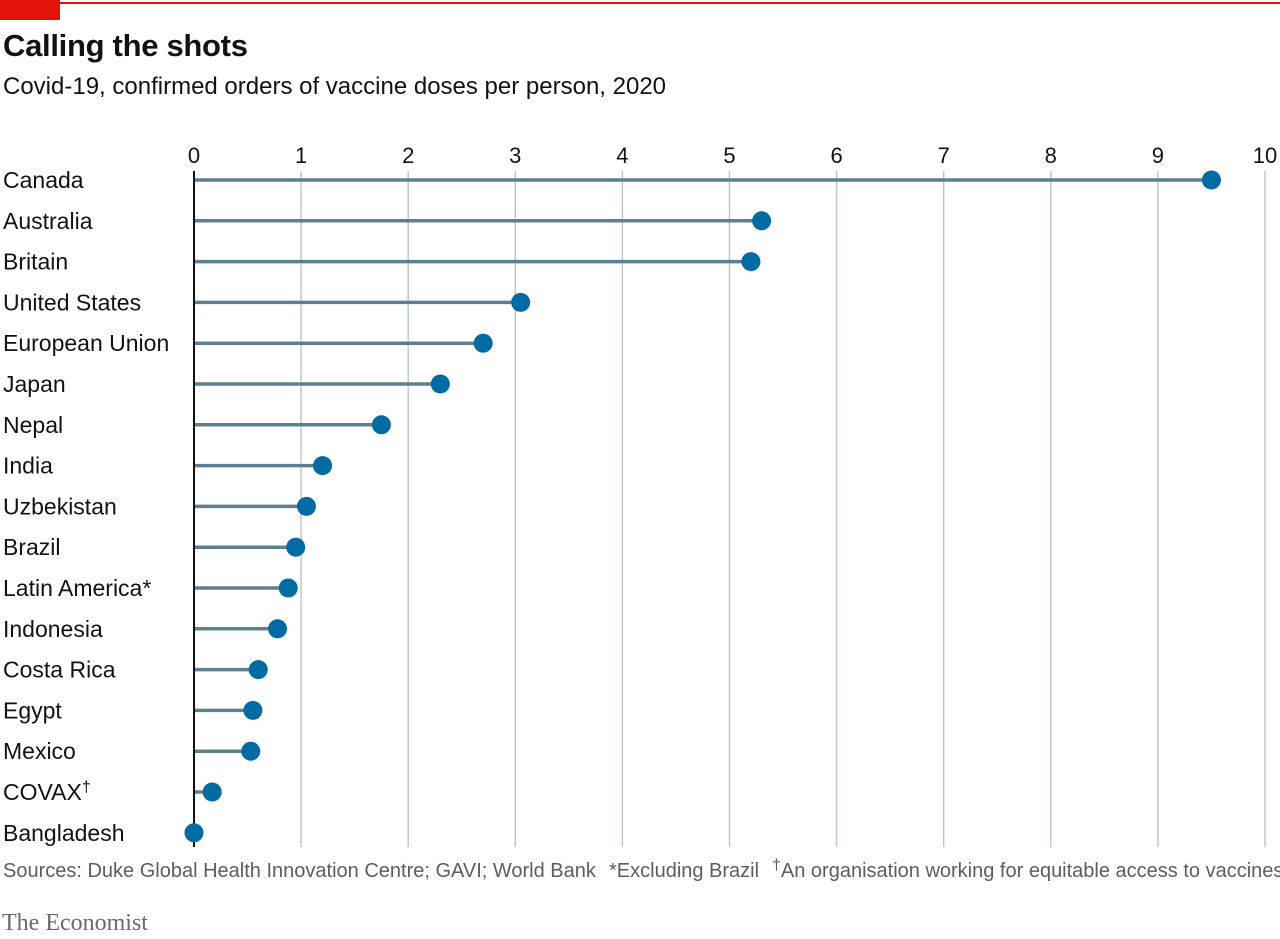 The image size is (1280, 939). I want to click on footnote-excluding-brazil: *Excluding Brazil, so click(684, 871).